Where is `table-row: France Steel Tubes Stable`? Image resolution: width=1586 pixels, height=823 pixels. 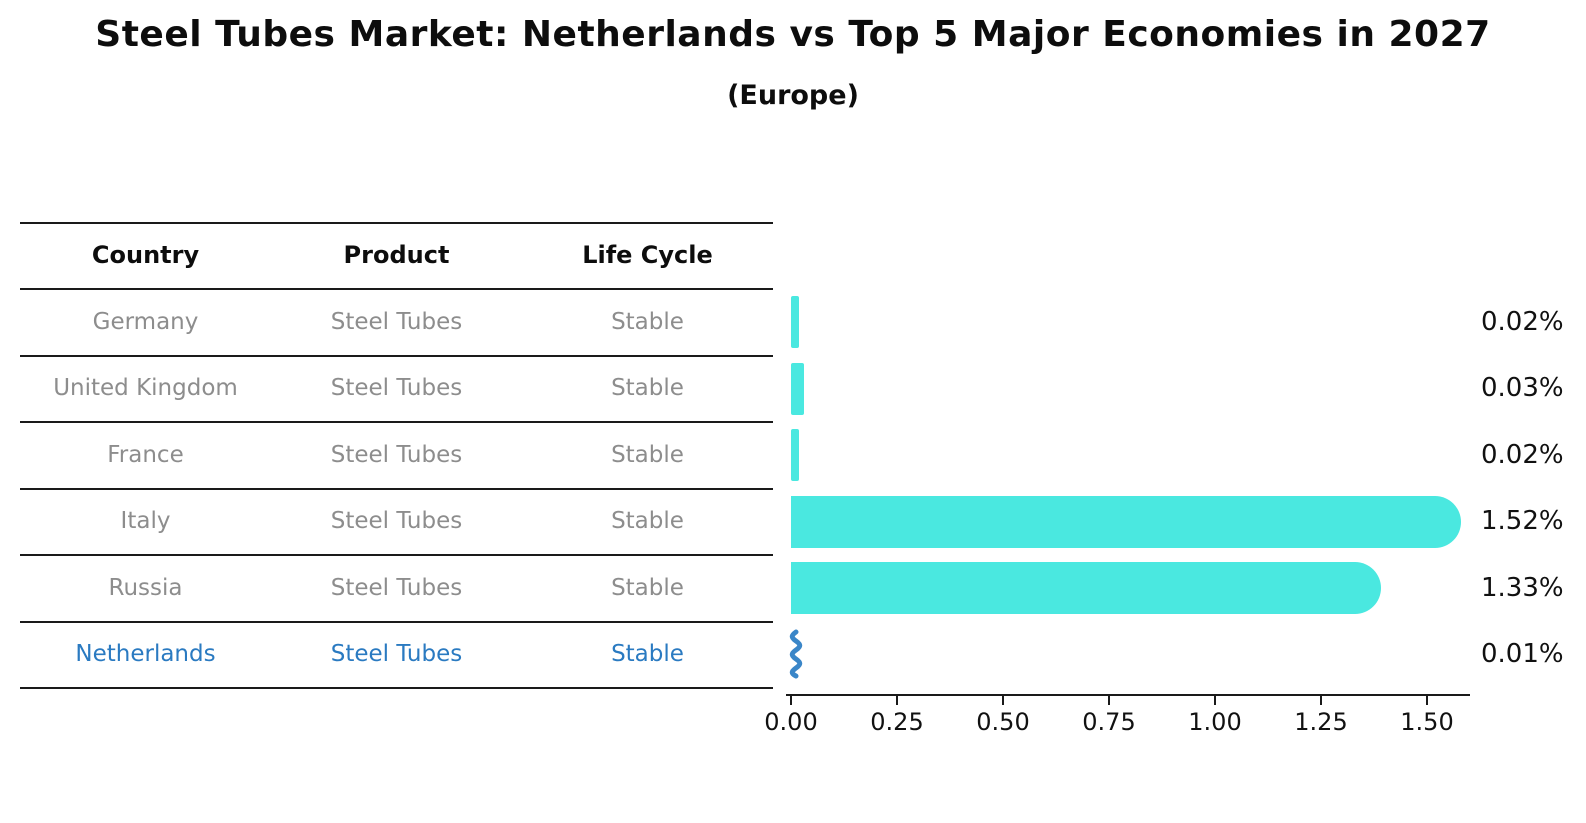
table-row: France Steel Tubes Stable is located at coordinates (396, 455).